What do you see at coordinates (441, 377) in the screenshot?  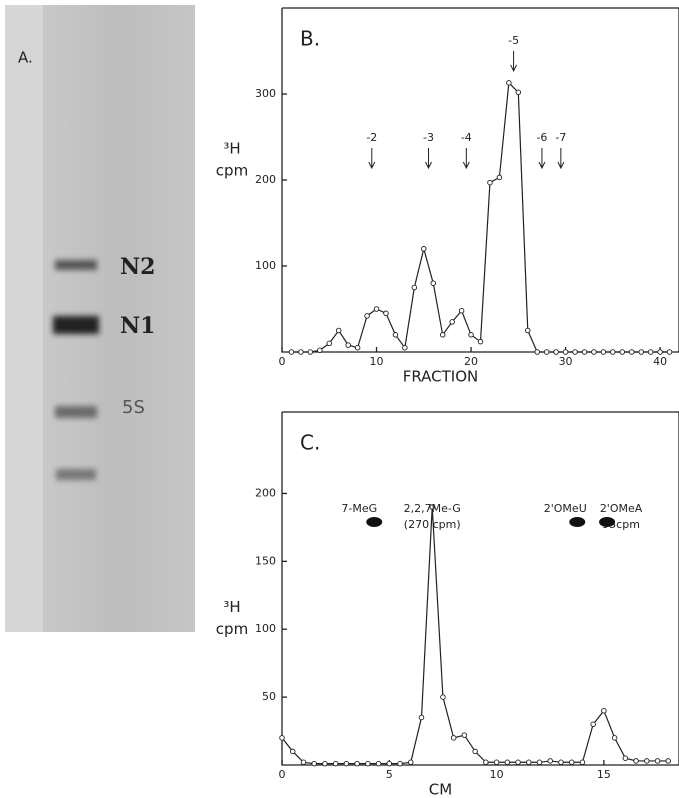 I see `x-axis-label: FRACTION` at bounding box center [441, 377].